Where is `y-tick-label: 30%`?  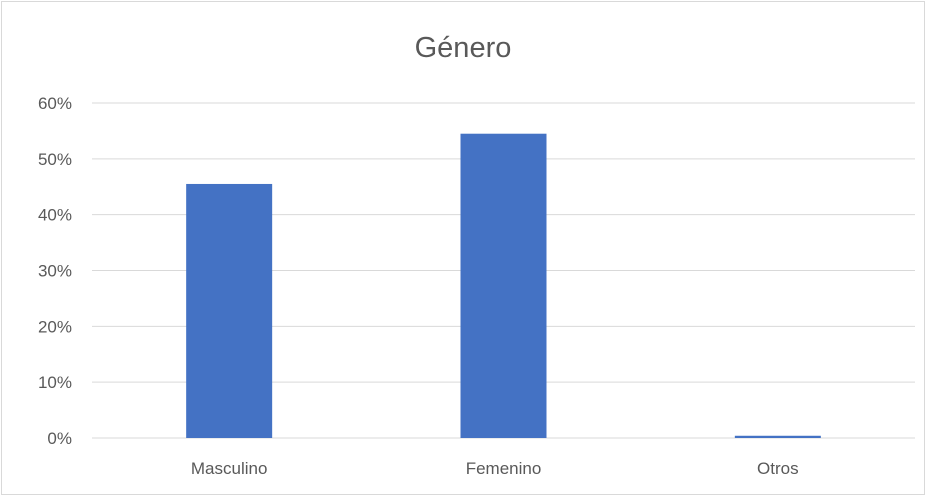 y-tick-label: 30% is located at coordinates (55, 271).